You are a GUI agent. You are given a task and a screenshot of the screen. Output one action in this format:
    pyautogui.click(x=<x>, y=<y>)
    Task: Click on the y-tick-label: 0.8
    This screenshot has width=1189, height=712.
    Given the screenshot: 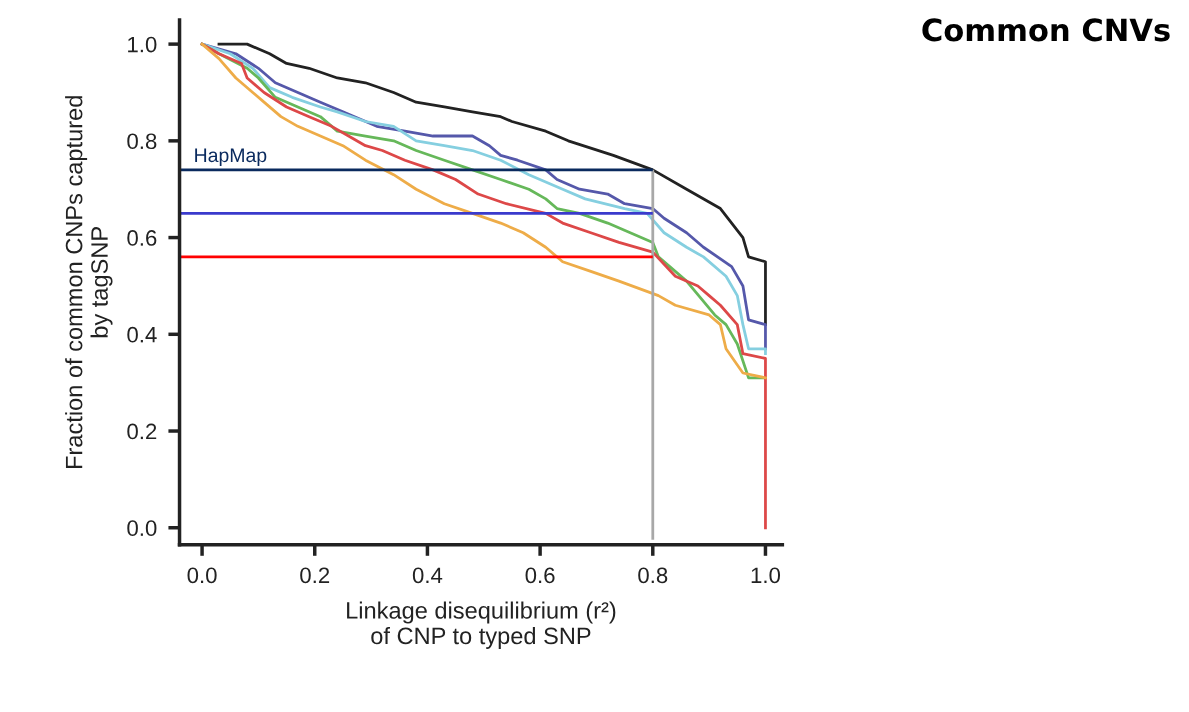 What is the action you would take?
    pyautogui.click(x=142, y=141)
    